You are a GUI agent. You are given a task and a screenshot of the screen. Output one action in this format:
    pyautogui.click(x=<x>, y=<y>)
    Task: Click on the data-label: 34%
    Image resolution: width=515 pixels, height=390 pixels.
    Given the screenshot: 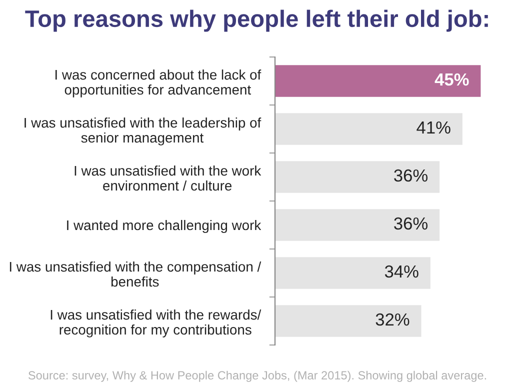 What is the action you would take?
    pyautogui.click(x=401, y=271)
    